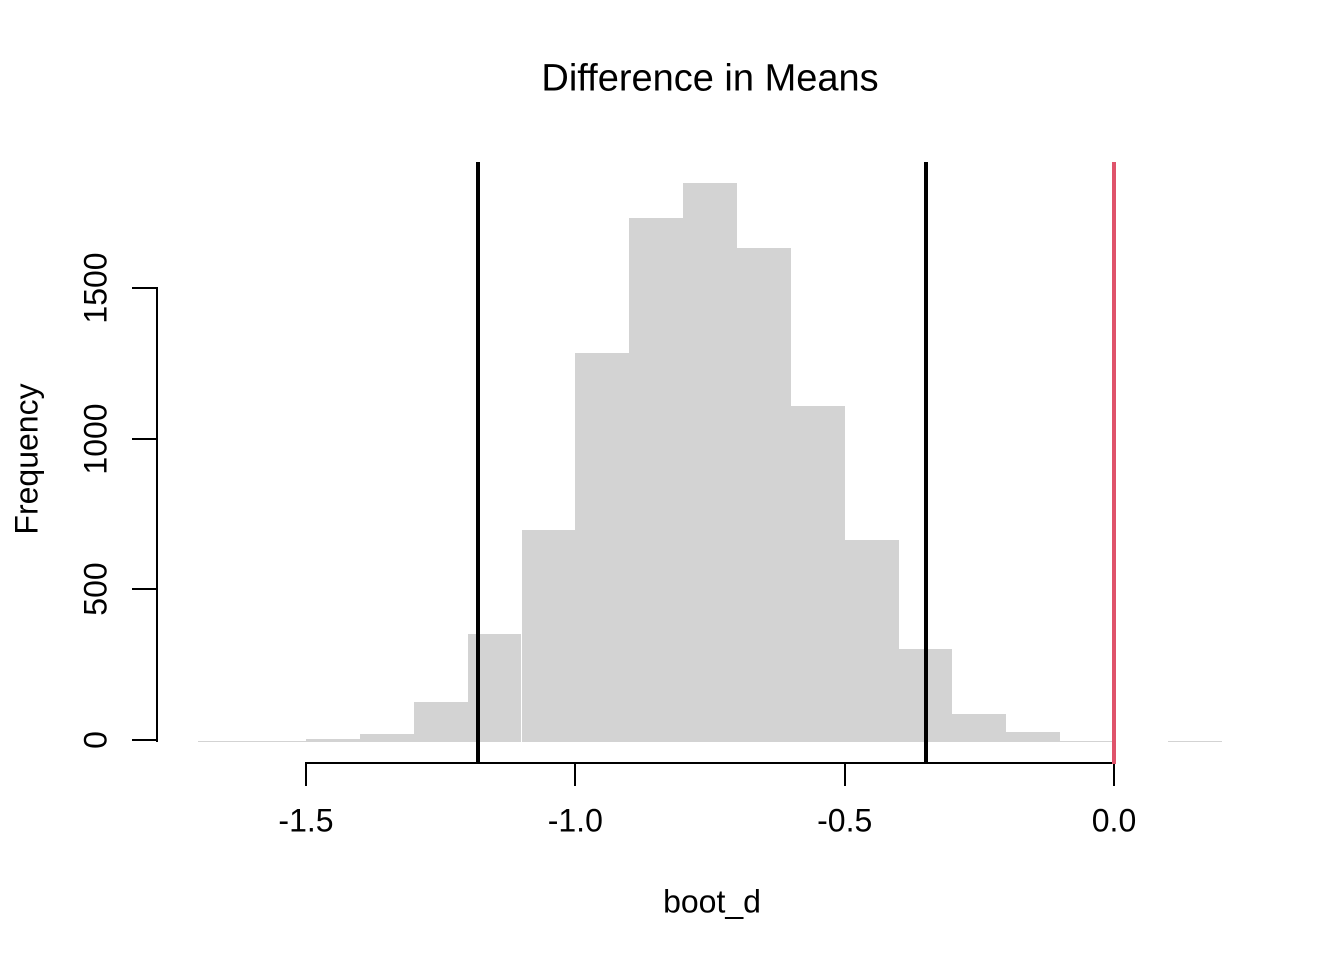 The width and height of the screenshot is (1344, 960). Describe the element at coordinates (1114, 463) in the screenshot. I see `zero-reference-line` at that location.